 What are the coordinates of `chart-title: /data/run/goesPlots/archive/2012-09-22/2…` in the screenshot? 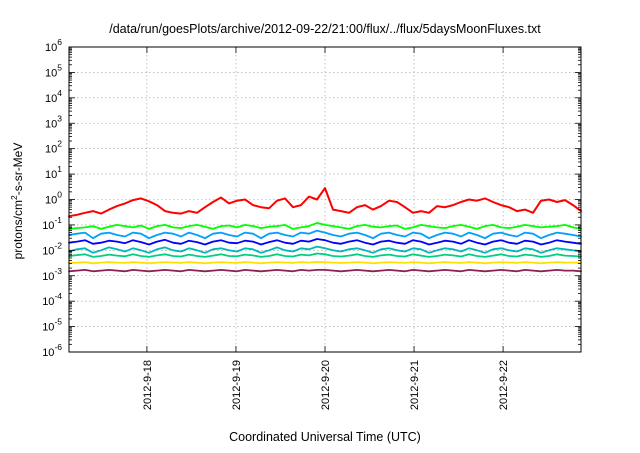 It's located at (325, 29).